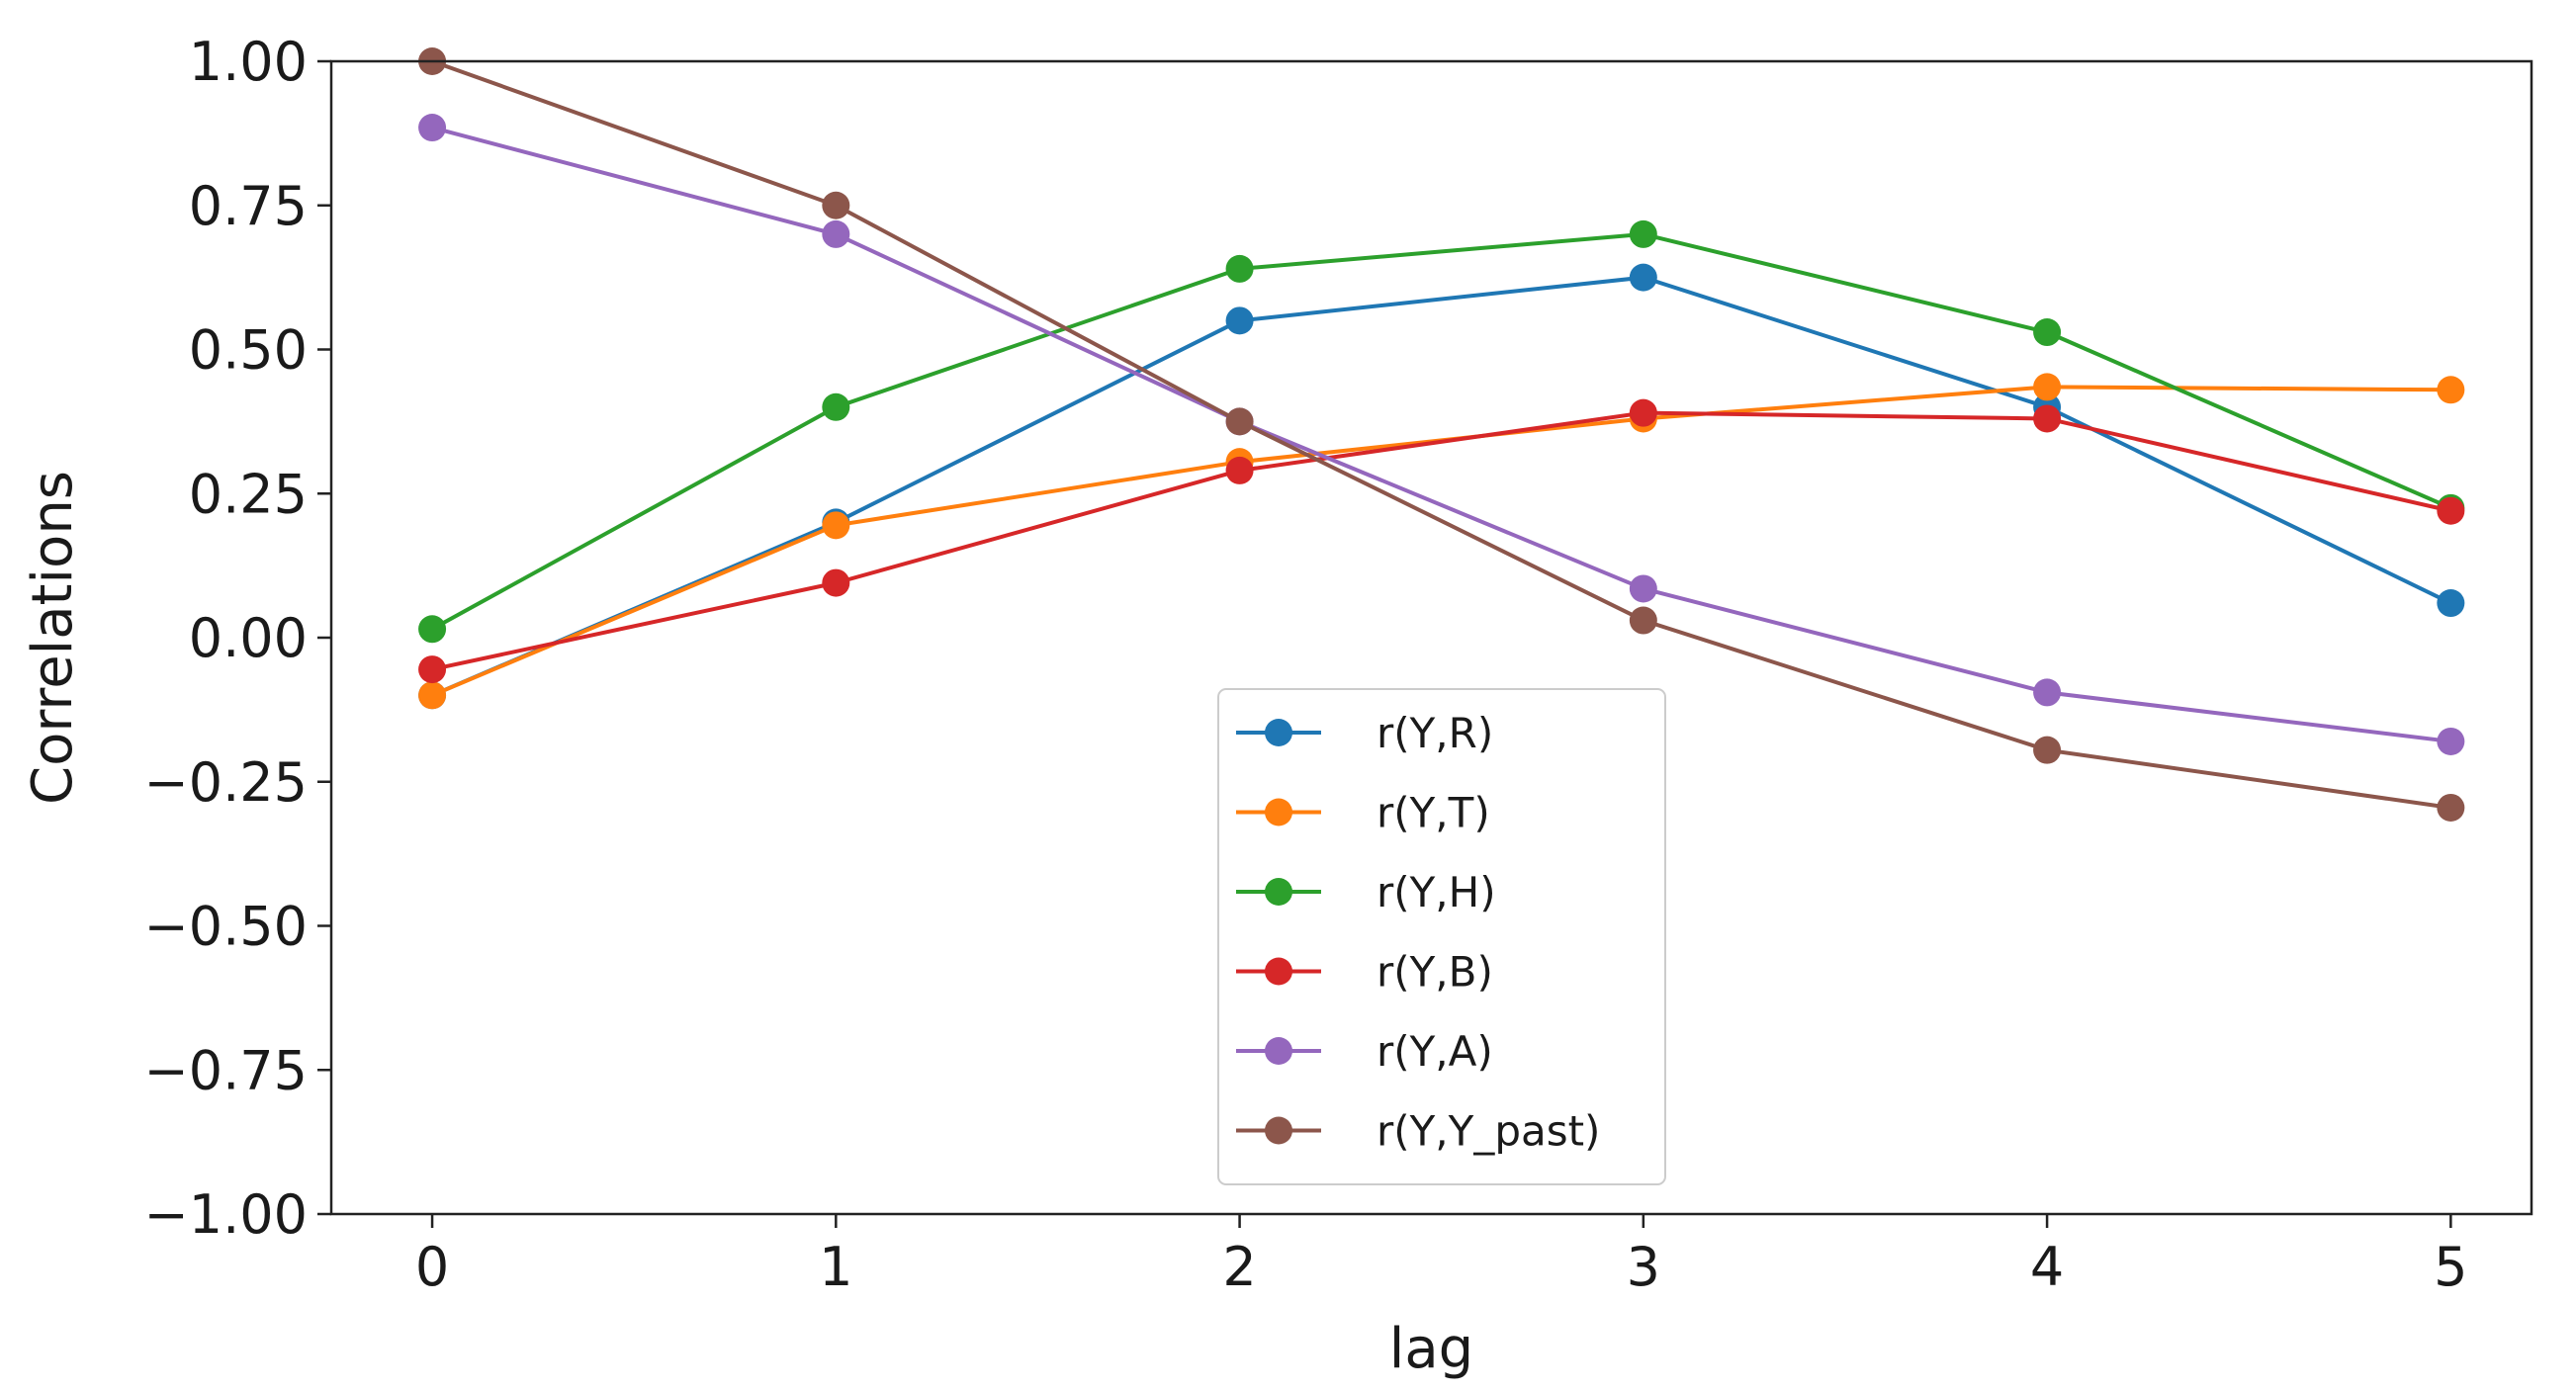 The width and height of the screenshot is (2576, 1392). What do you see at coordinates (835, 1267) in the screenshot?
I see `x-tick-label: 1` at bounding box center [835, 1267].